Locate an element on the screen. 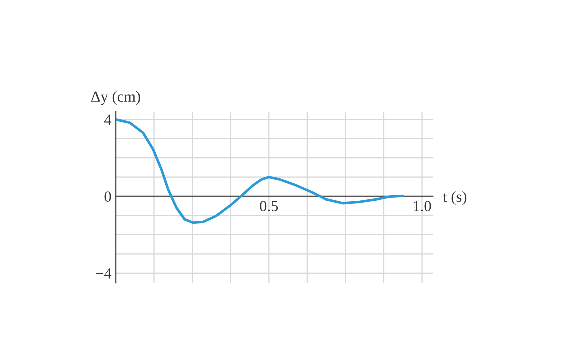 This screenshot has height=357, width=577. x-tick-label: 1.0 is located at coordinates (423, 206).